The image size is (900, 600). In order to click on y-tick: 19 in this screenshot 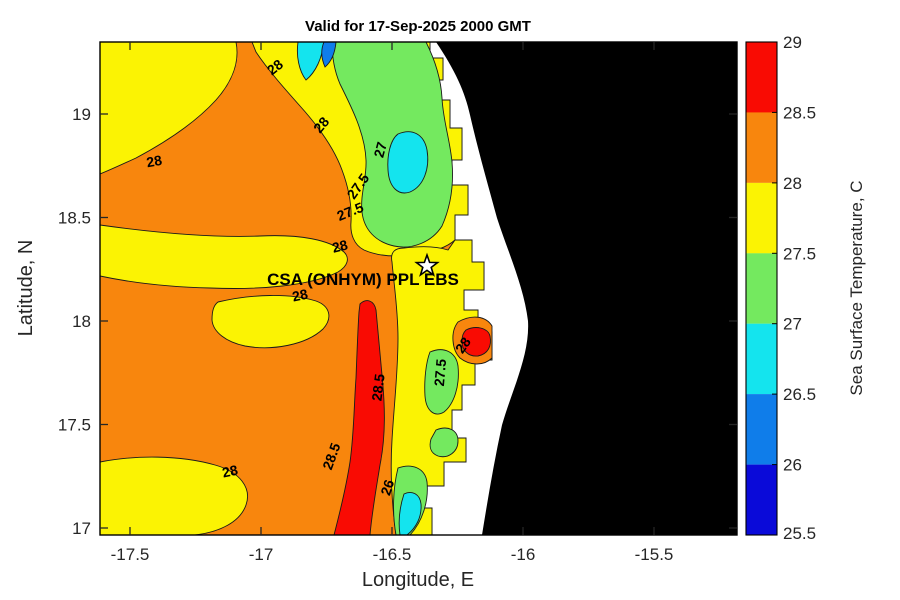, I will do `click(81, 114)`.